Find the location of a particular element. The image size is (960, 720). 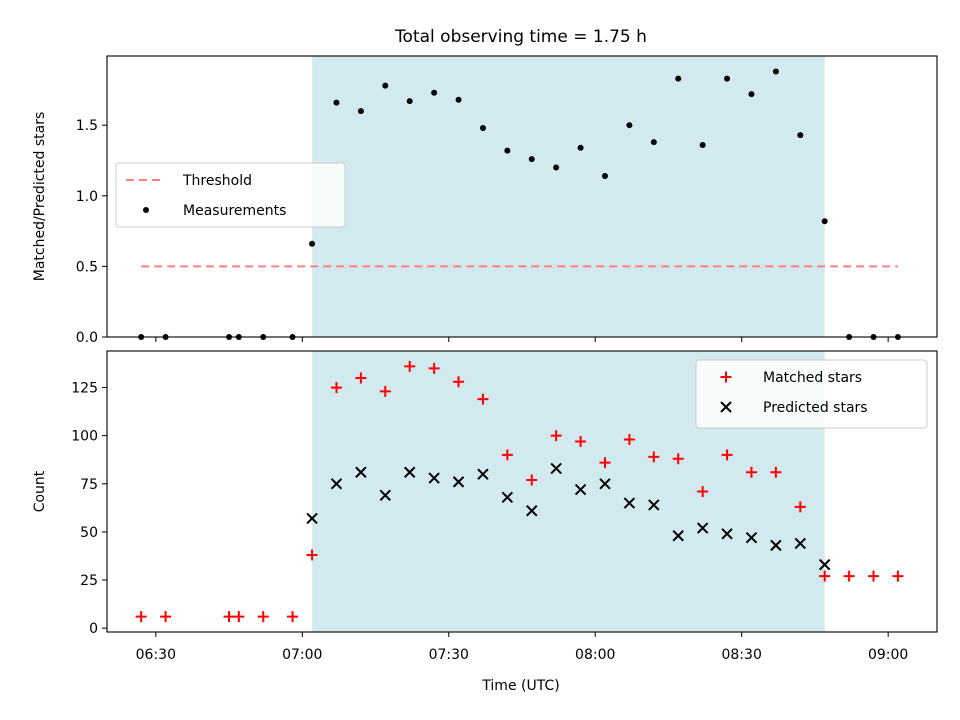

x-tick-label: 07:00 is located at coordinates (302, 655).